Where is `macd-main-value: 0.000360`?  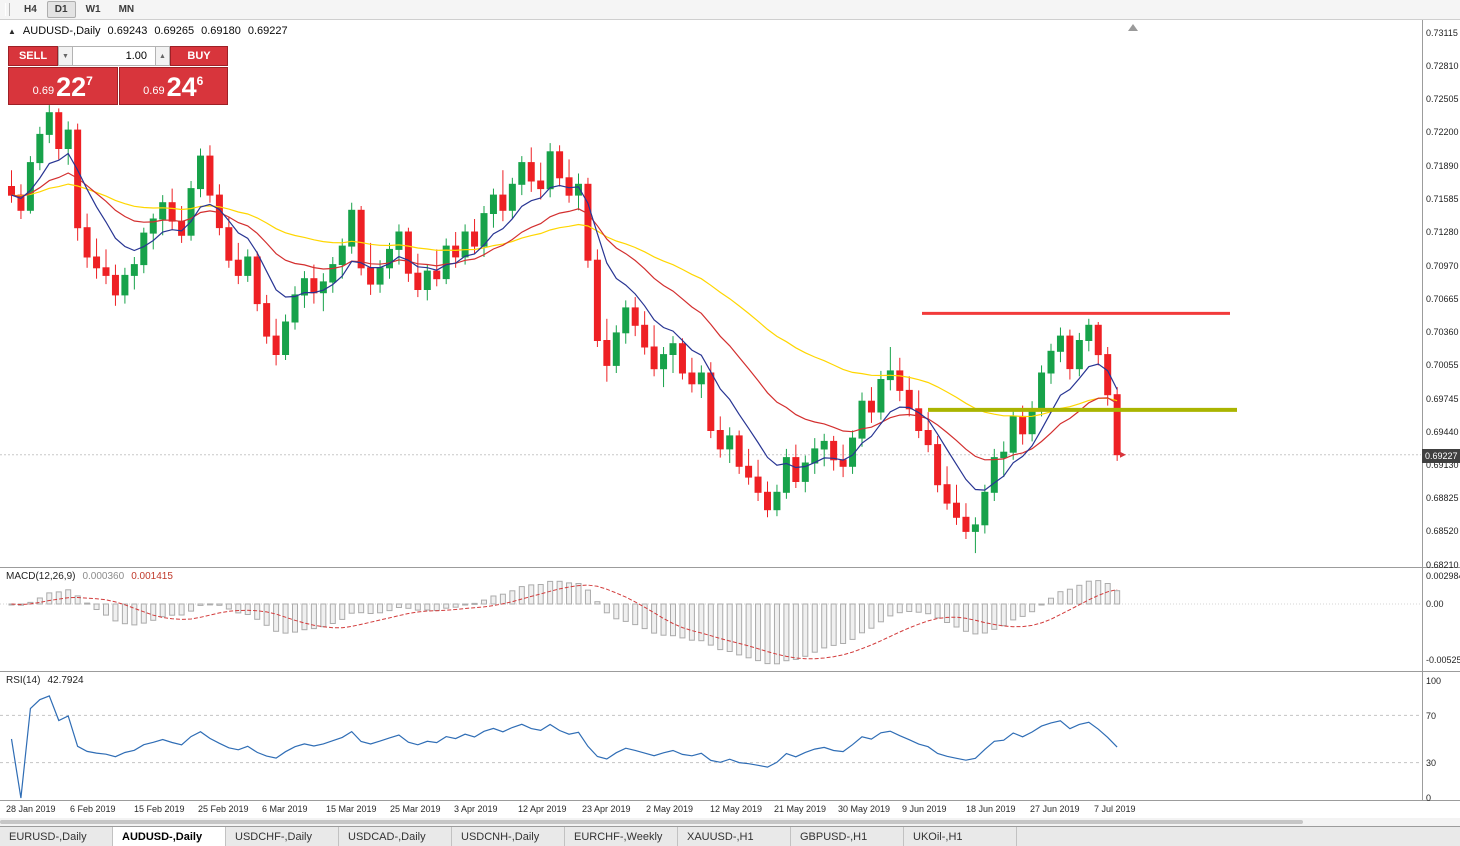 macd-main-value: 0.000360 is located at coordinates (103, 576).